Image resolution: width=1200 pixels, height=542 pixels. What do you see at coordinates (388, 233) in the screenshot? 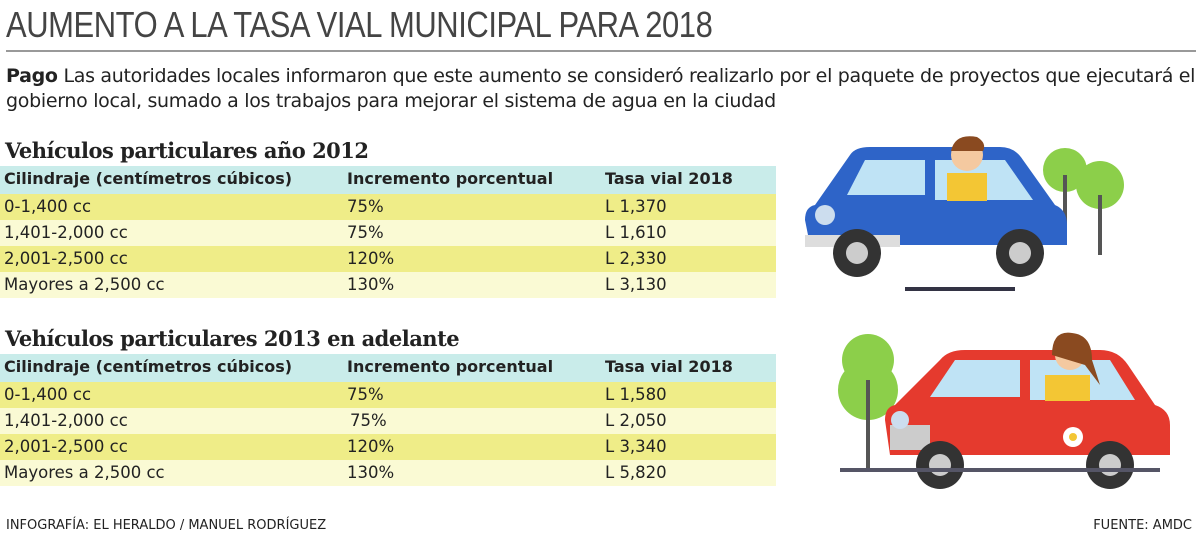
I see `table-row: 1,401-2,000 cc 75% L 1,610` at bounding box center [388, 233].